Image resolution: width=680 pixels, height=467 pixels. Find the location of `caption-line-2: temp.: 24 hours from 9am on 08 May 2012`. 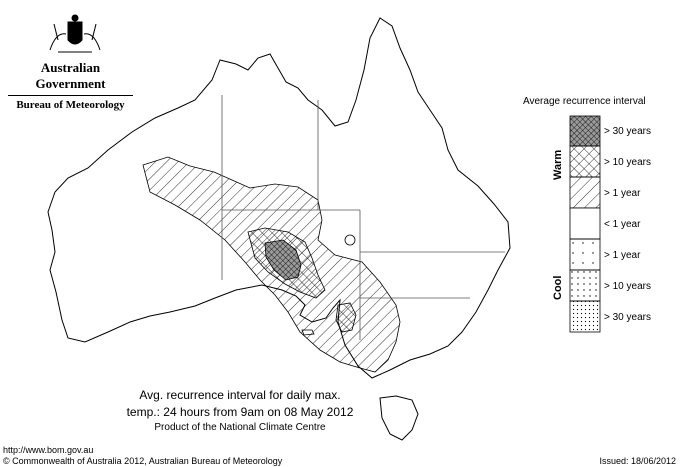

caption-line-2: temp.: 24 hours from 9am on 08 May 2012 is located at coordinates (240, 412).